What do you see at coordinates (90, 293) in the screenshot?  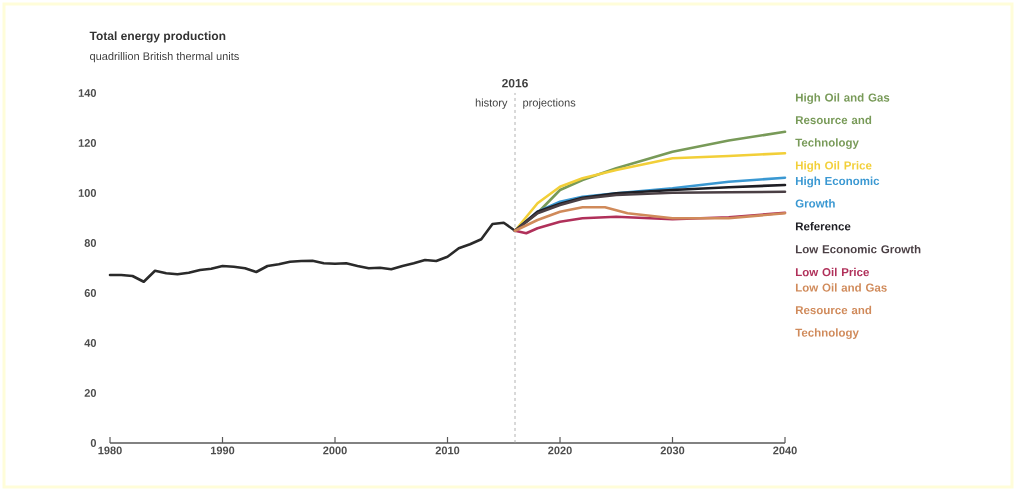 I see `y-tick-label: 60` at bounding box center [90, 293].